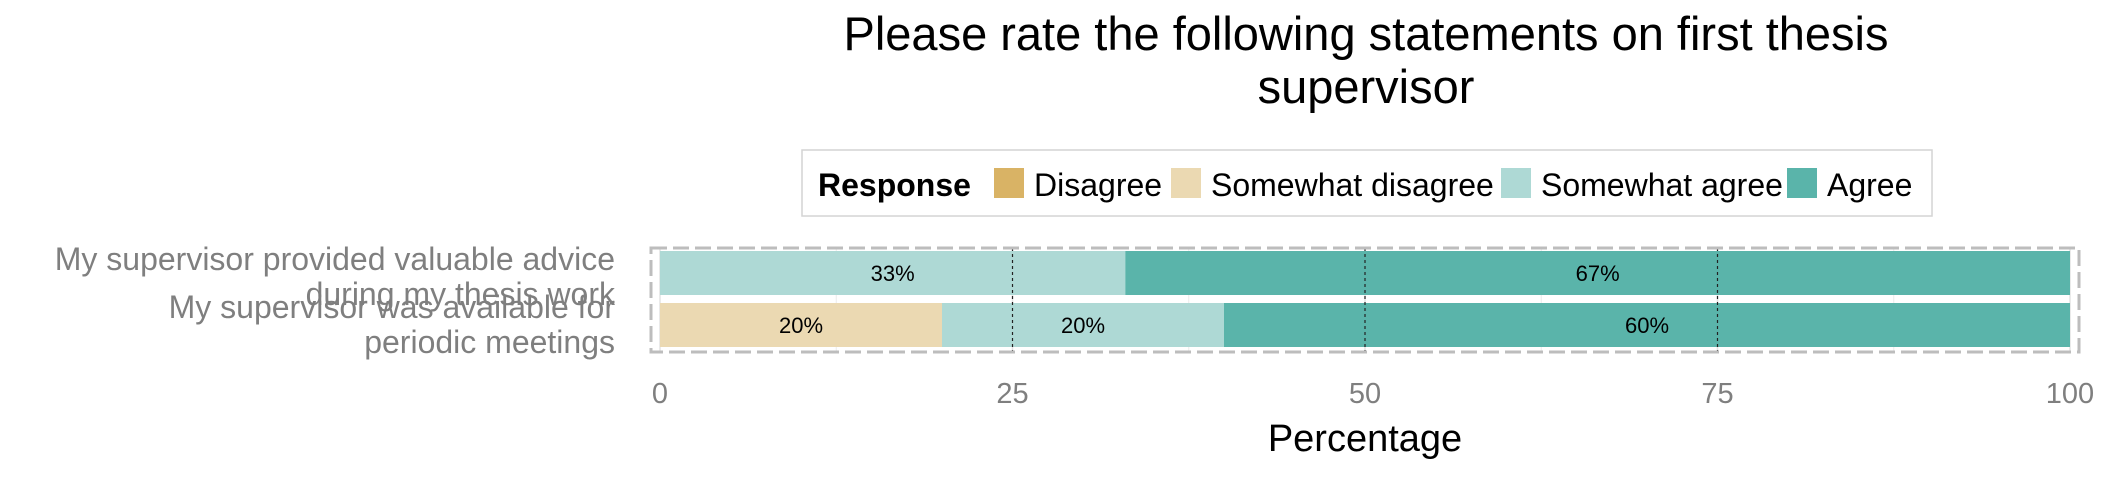  Describe the element at coordinates (1869, 185) in the screenshot. I see `legend-label: Agree` at that location.